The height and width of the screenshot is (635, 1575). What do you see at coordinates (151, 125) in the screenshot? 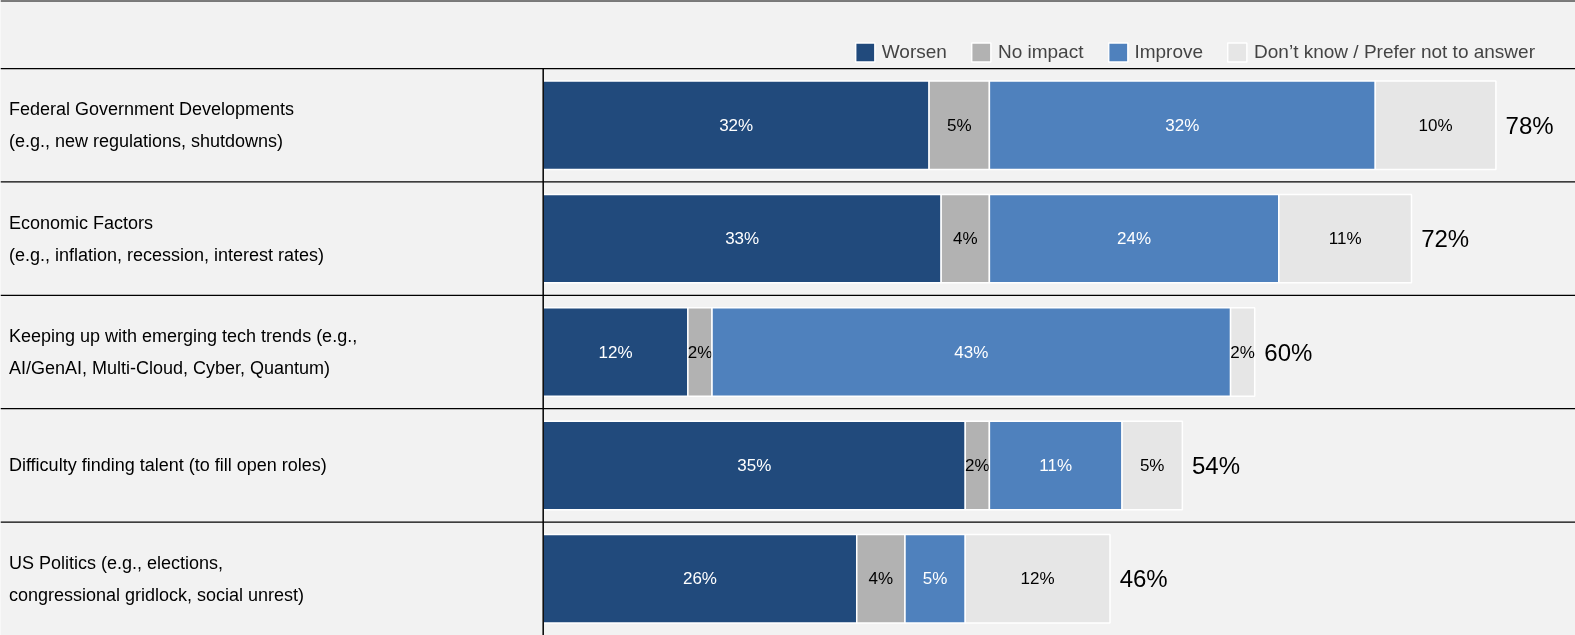
I see `y-tick-label: Federal Government Developments (e.g., new regulations, shutdowns)` at bounding box center [151, 125].